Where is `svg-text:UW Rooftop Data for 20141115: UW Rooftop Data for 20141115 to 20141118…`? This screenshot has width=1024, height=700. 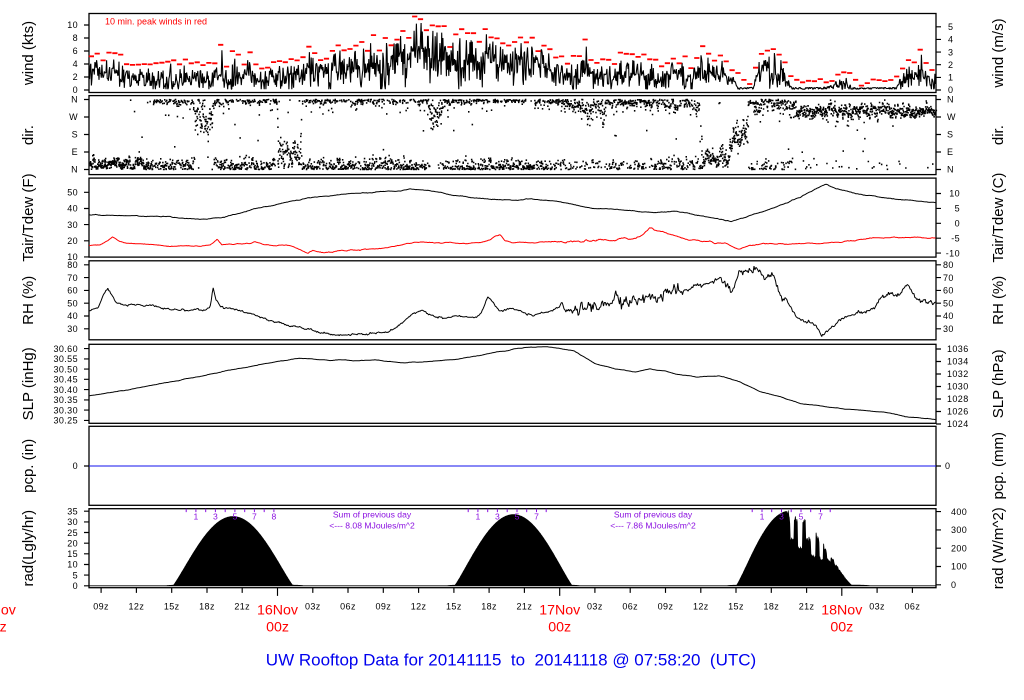
svg-text:UW Rooftop Data for 20141115: UW Rooftop Data for 20141115 to 20141118… is located at coordinates (511, 660).